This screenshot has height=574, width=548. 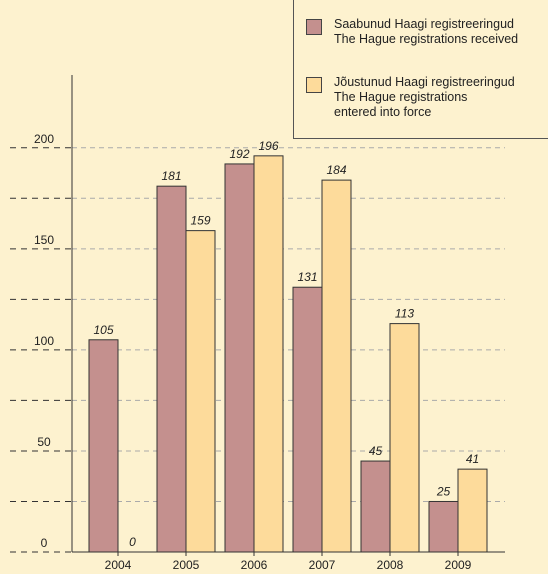 What do you see at coordinates (132, 542) in the screenshot?
I see `value-label: 0` at bounding box center [132, 542].